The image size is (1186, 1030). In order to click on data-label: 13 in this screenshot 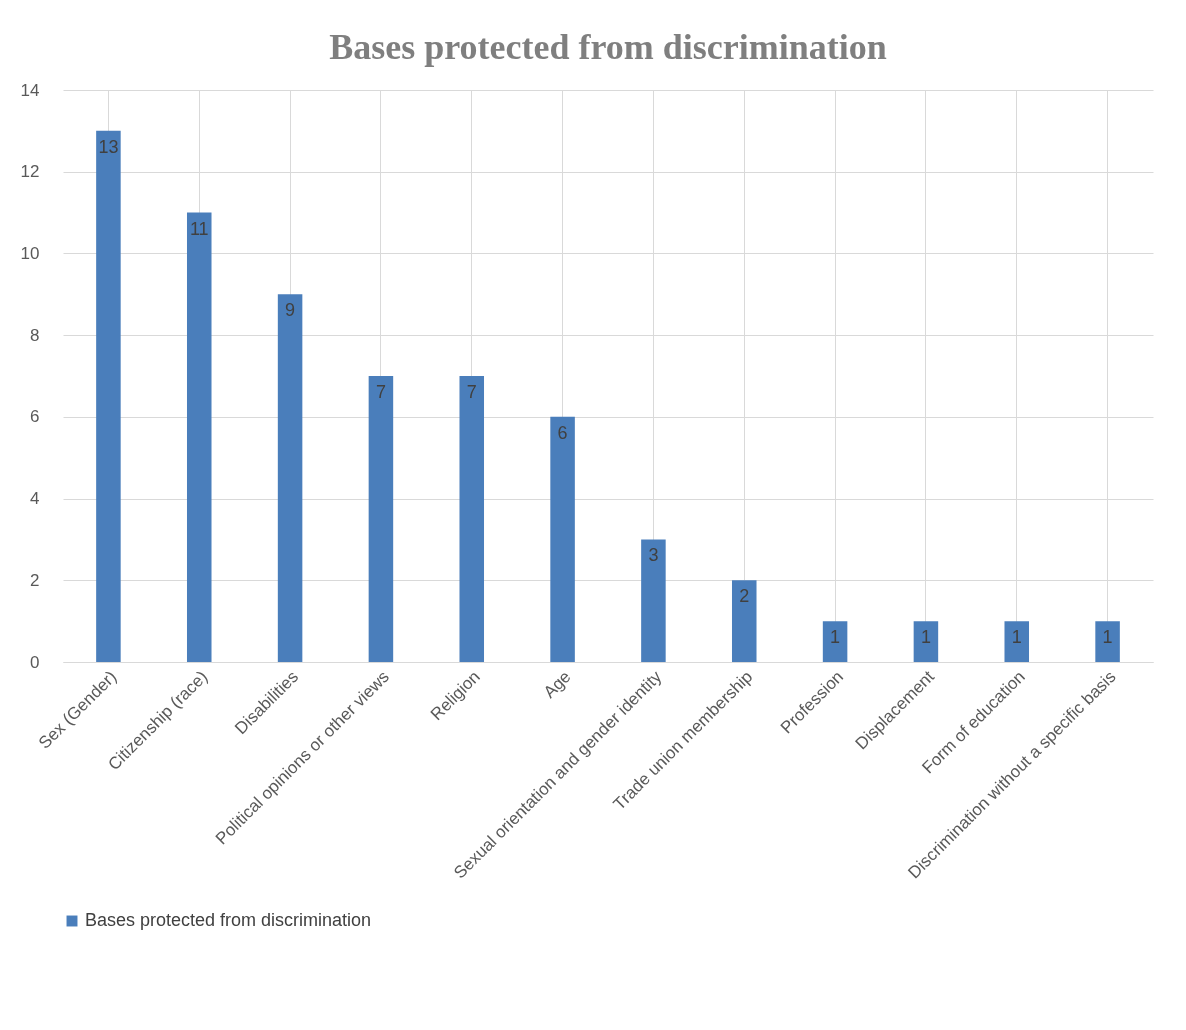, I will do `click(108, 146)`.